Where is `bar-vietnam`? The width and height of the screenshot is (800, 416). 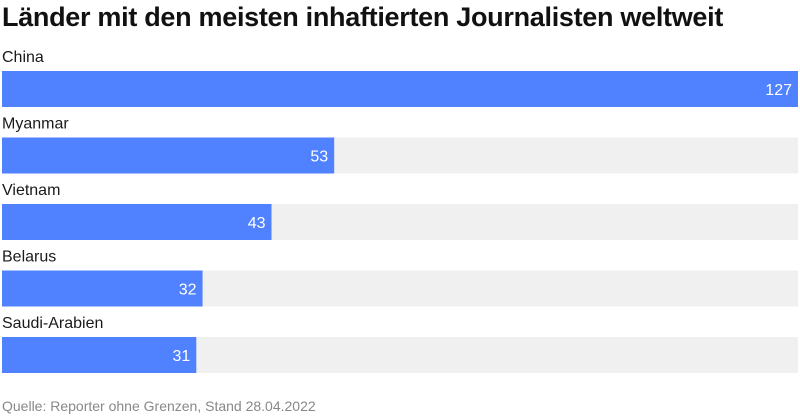
bar-vietnam is located at coordinates (137, 222).